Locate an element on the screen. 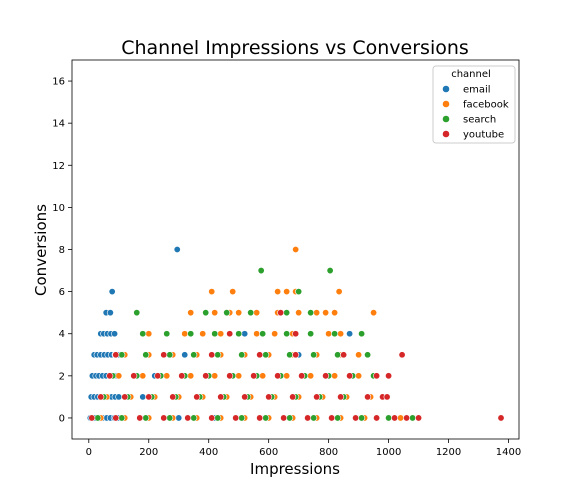  y-tick-label: 16 is located at coordinates (58, 82).